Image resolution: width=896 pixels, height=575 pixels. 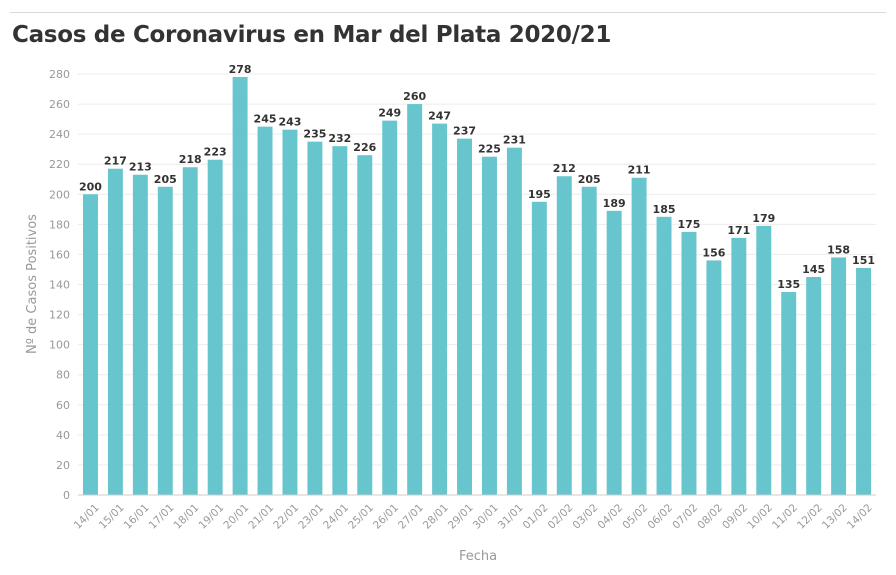 I want to click on bar-value-label: 211, so click(x=639, y=170).